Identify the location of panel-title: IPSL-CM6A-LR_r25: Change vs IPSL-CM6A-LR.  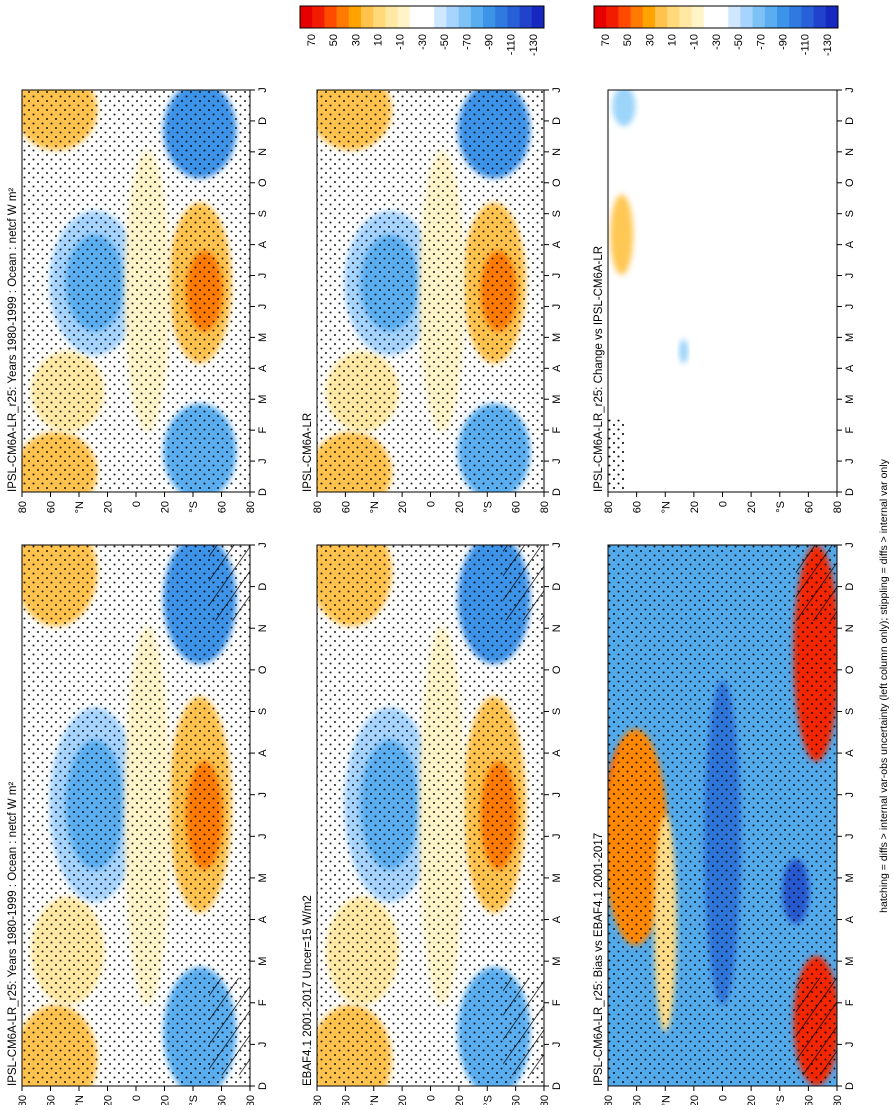
(599, 369).